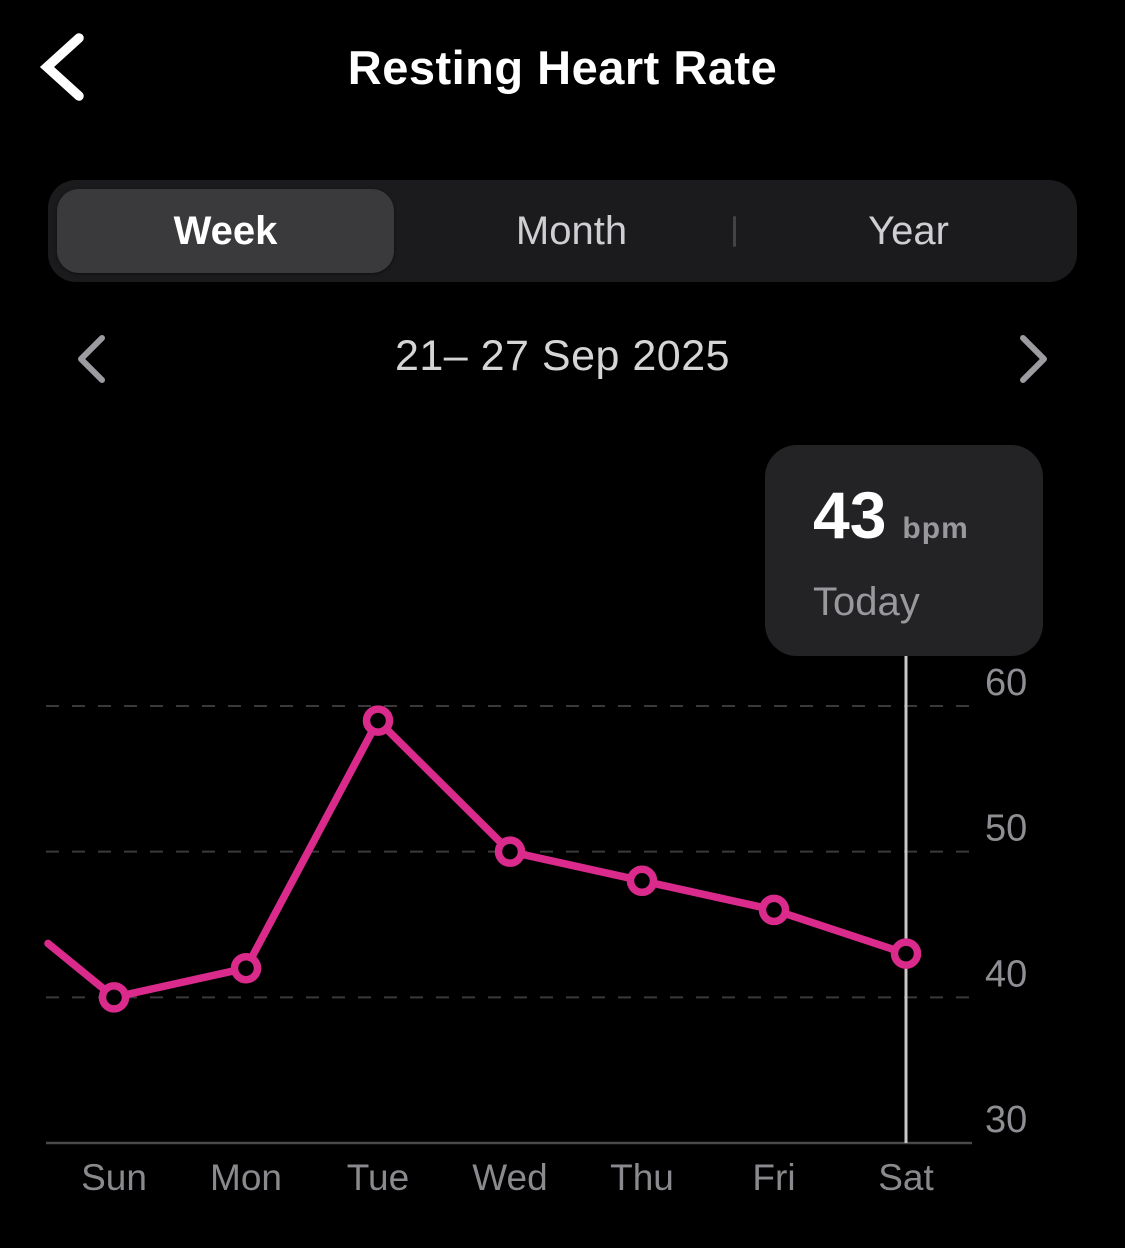  I want to click on y-tick-label: 50, so click(1006, 829).